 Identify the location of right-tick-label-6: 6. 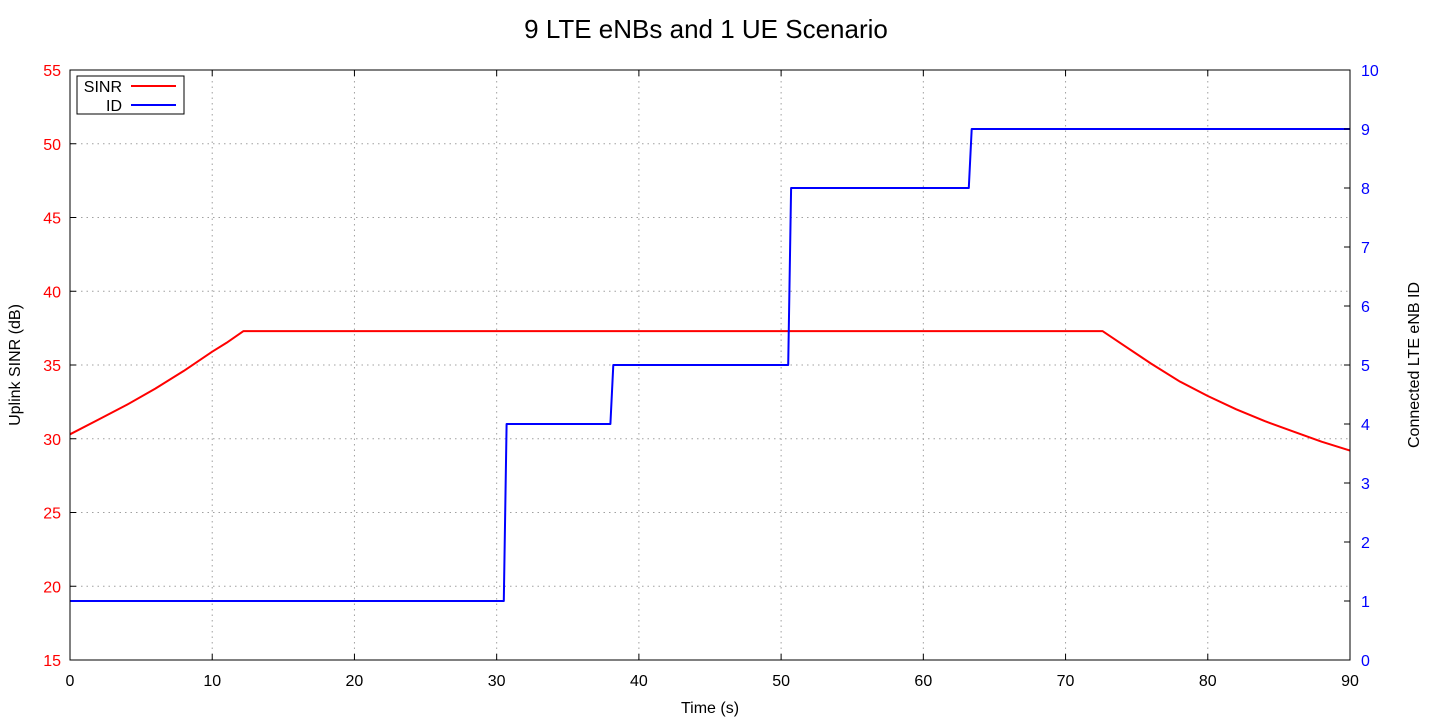
(1365, 307).